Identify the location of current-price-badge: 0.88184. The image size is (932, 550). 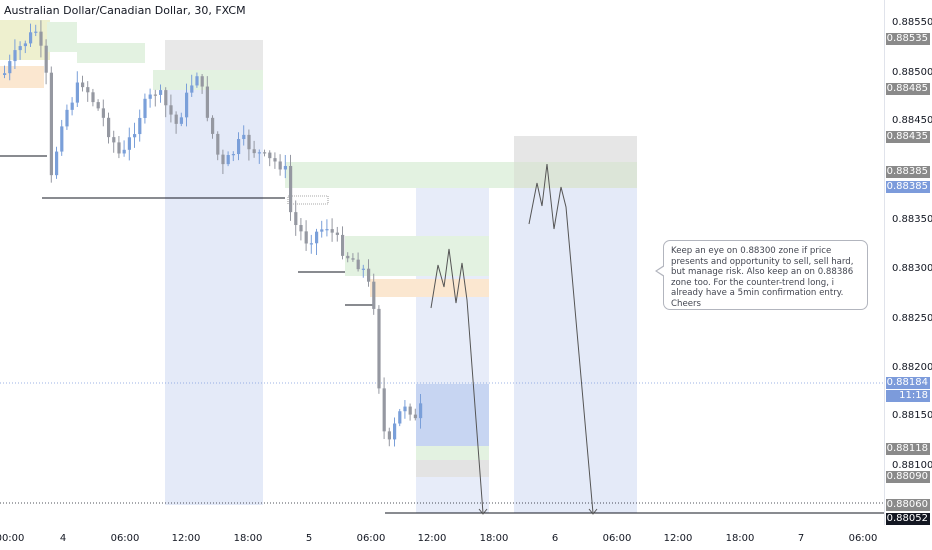
(908, 383).